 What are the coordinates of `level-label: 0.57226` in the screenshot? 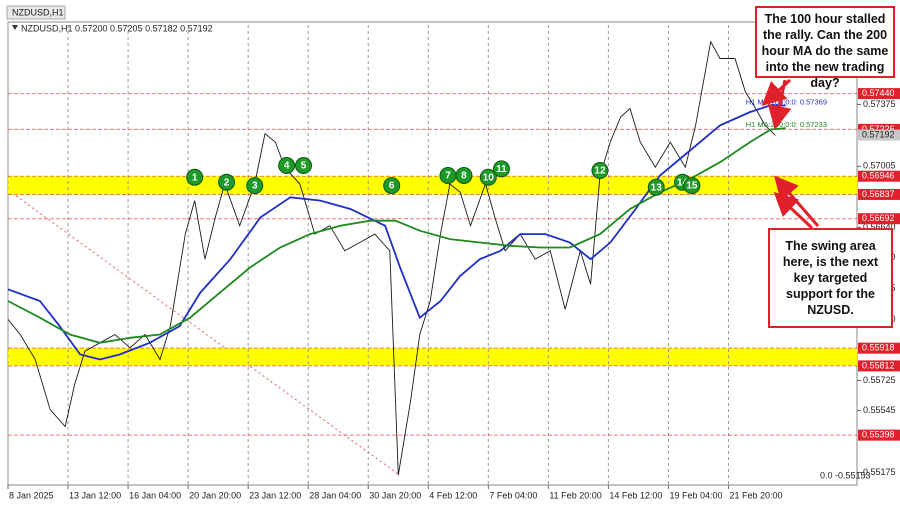 It's located at (878, 129).